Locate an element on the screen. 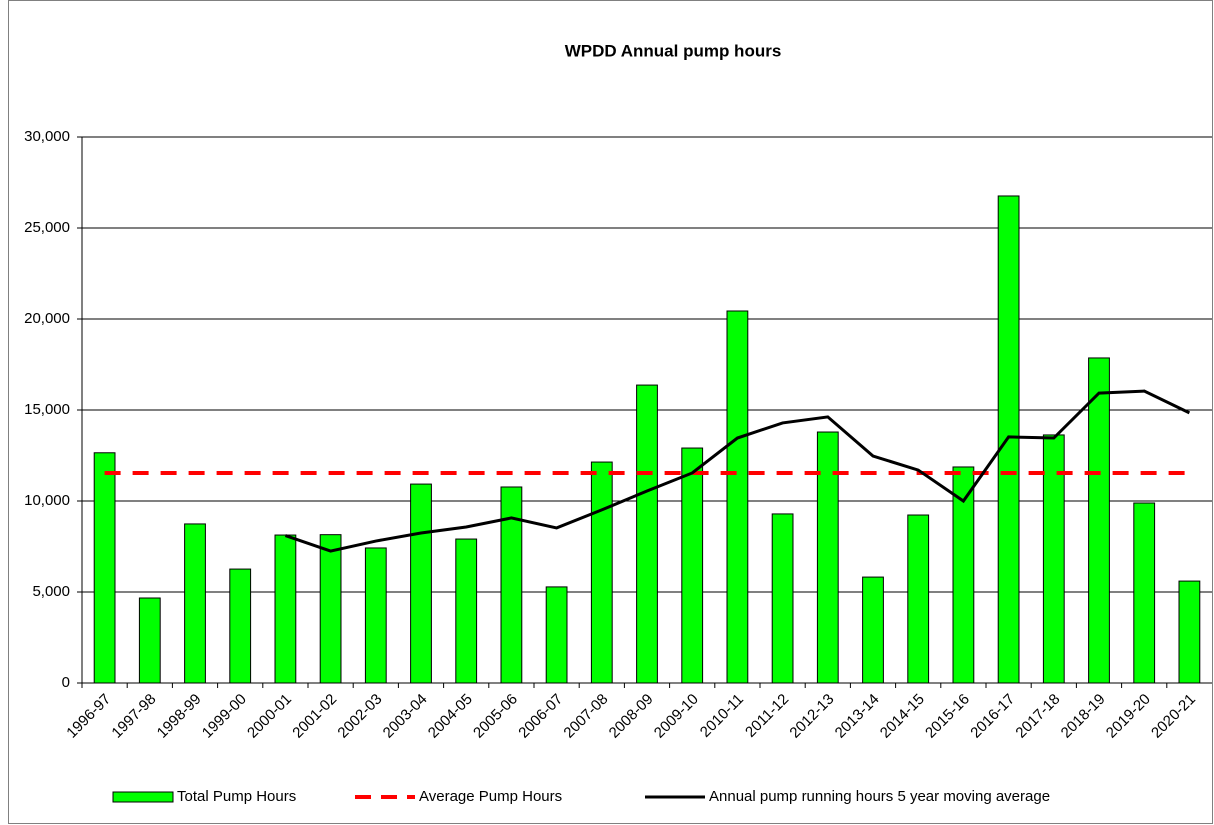 The image size is (1214, 825). y-tick-label: 0 is located at coordinates (66, 682).